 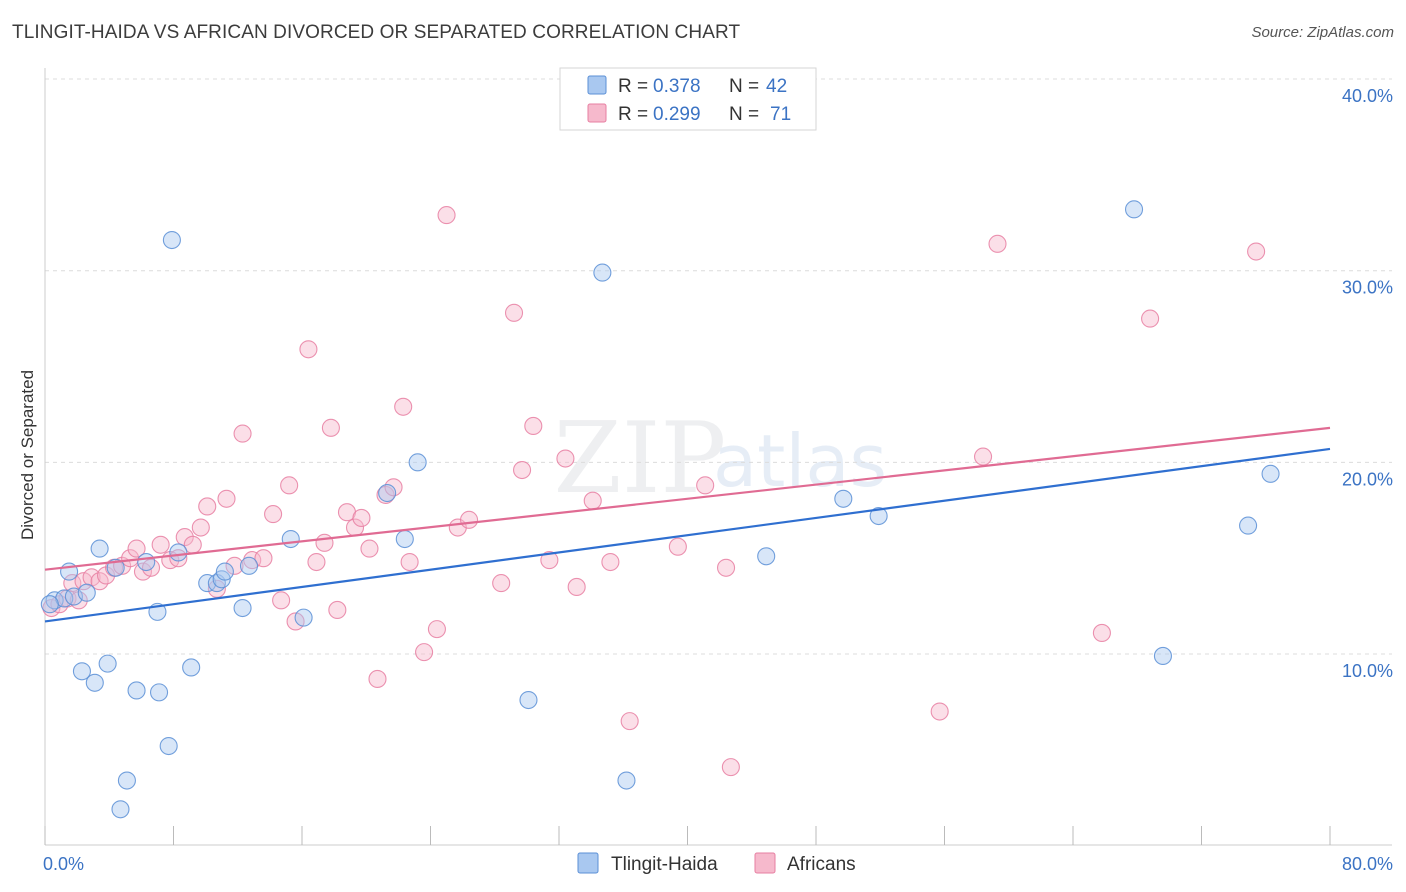 What do you see at coordinates (780, 114) in the screenshot?
I see `legend-n-value-2: 71` at bounding box center [780, 114].